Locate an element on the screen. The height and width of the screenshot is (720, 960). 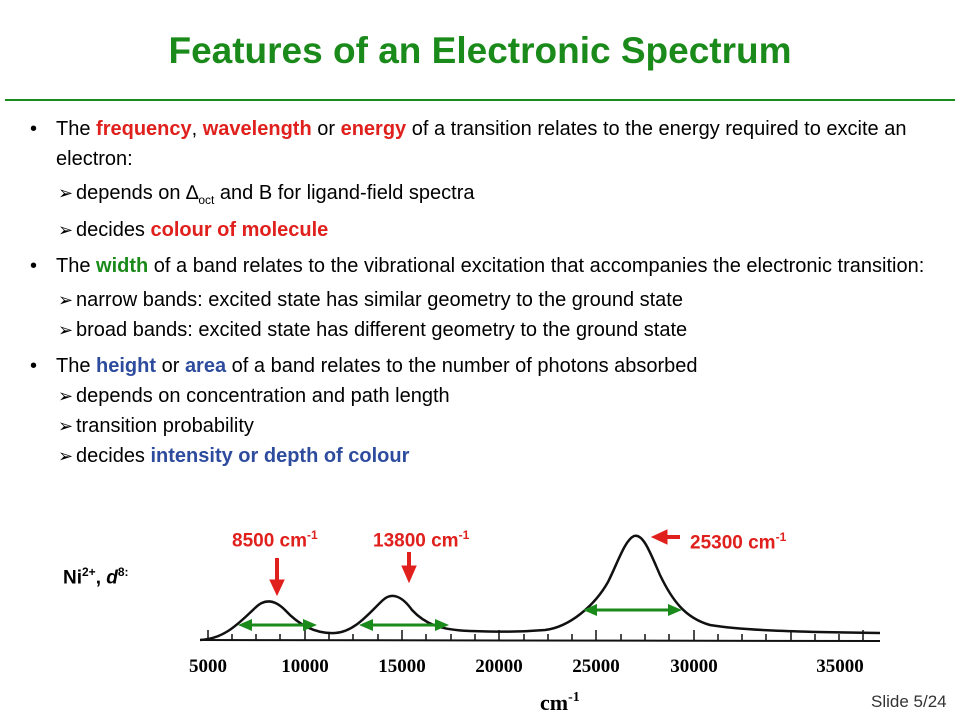
slide-number: Slide 5/24 is located at coordinates (909, 701).